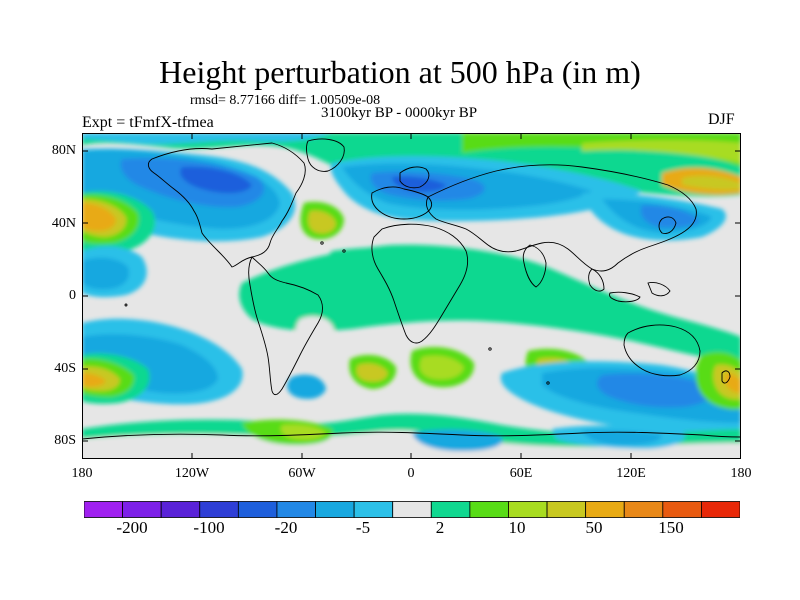  What do you see at coordinates (63, 223) in the screenshot?
I see `y-tick-label: 40N` at bounding box center [63, 223].